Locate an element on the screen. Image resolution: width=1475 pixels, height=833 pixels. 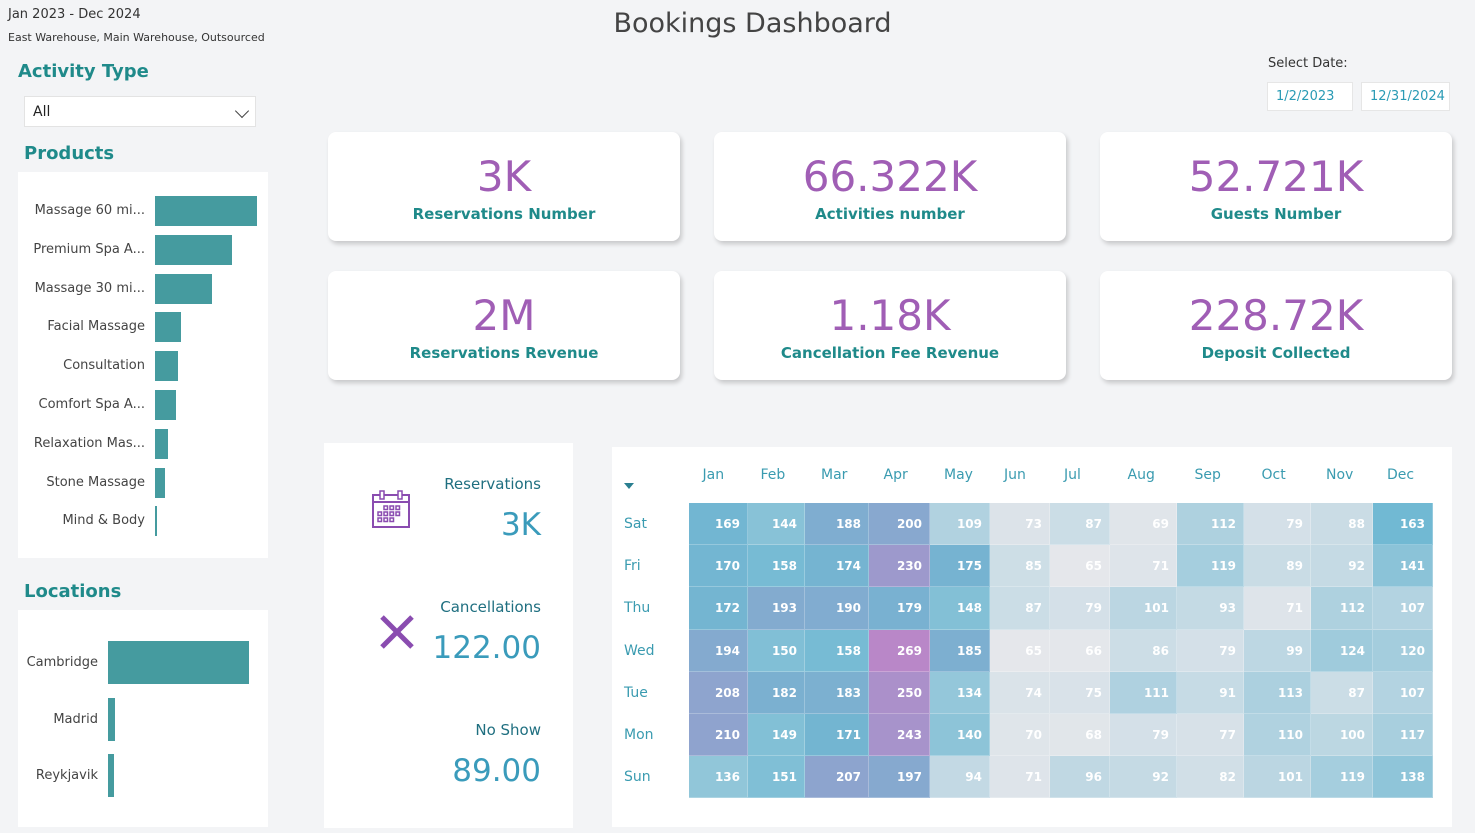
heatmap-cell: 243 is located at coordinates (899, 735).